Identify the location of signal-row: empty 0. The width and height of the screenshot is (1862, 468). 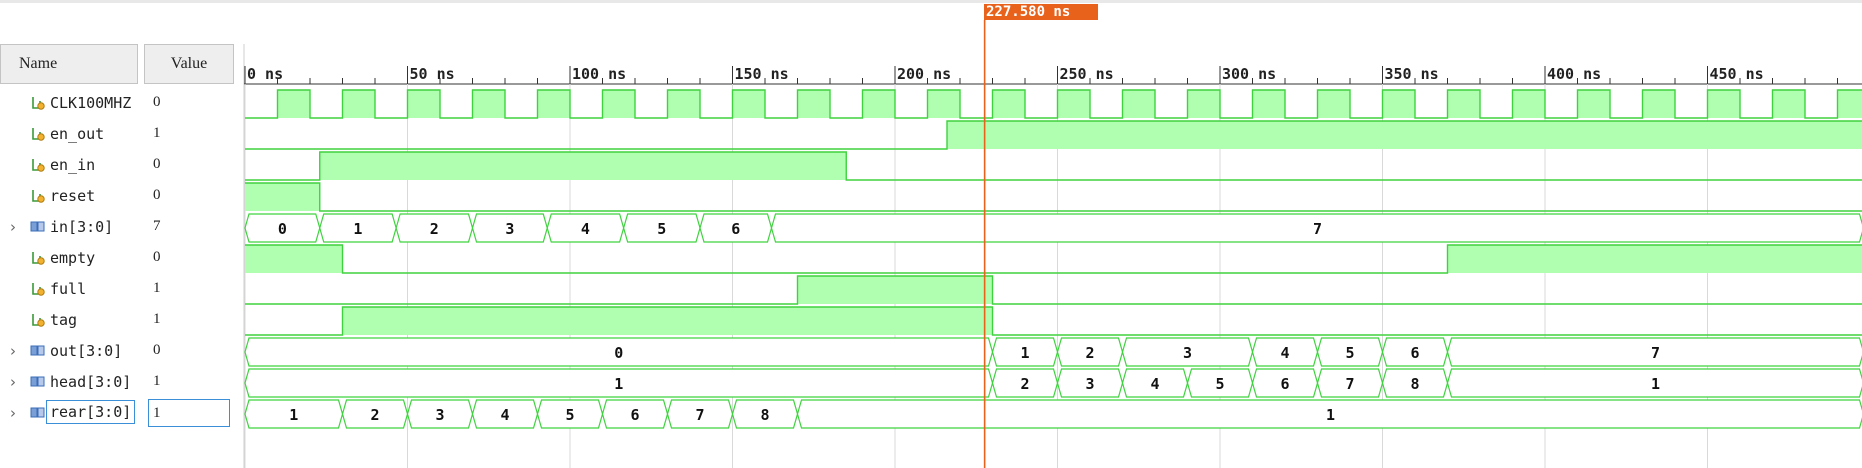
(120, 258).